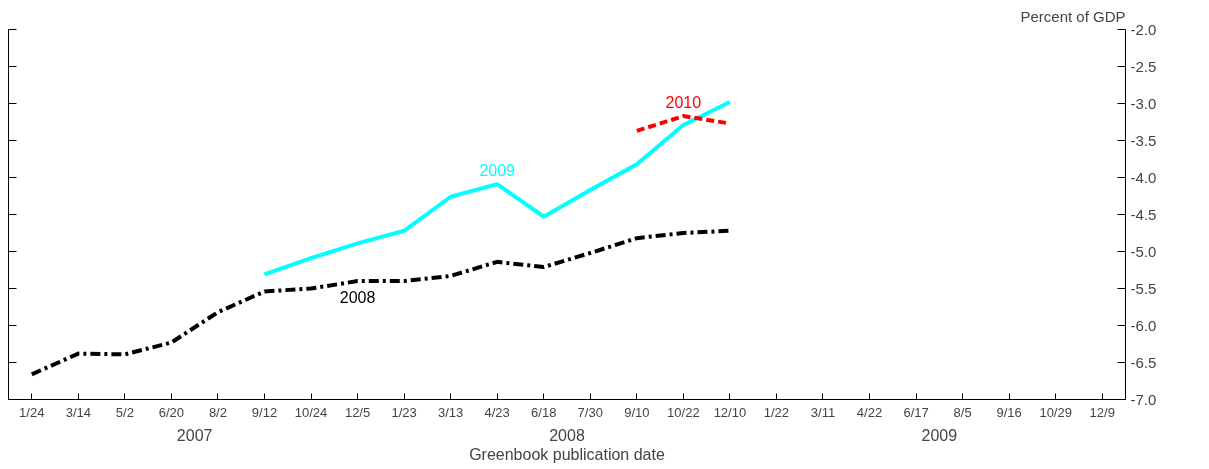 The height and width of the screenshot is (469, 1209). Describe the element at coordinates (1143, 288) in the screenshot. I see `y-tick-label: -5.5` at that location.